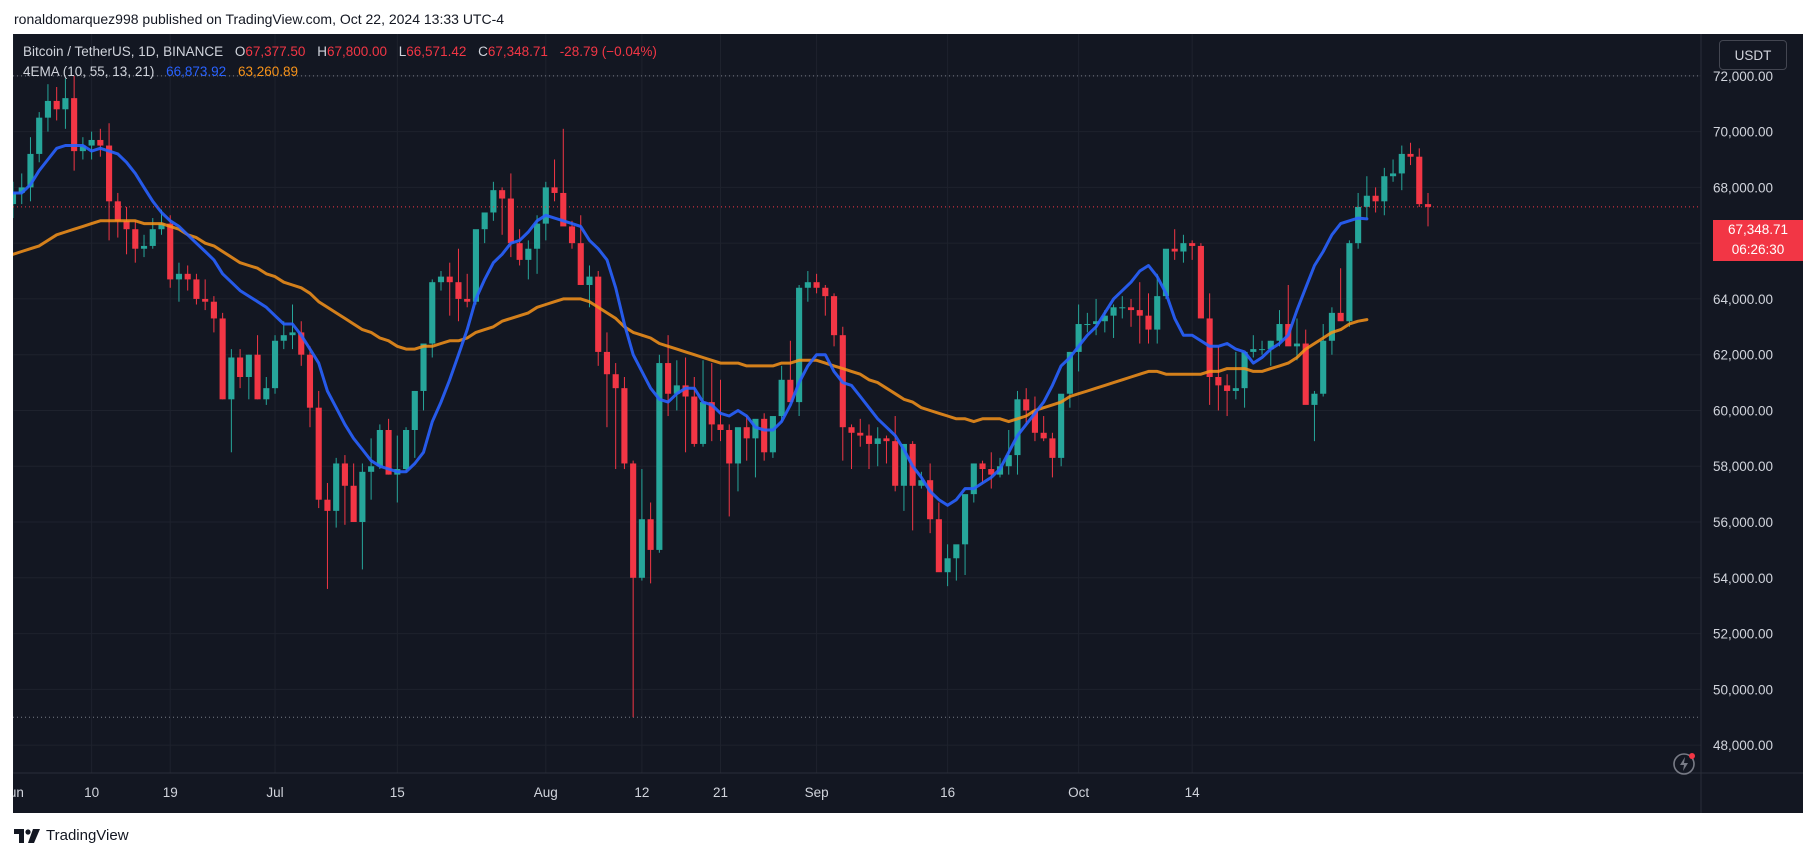 This screenshot has height=858, width=1815. Describe the element at coordinates (397, 792) in the screenshot. I see `x-tick-label: 15` at that location.